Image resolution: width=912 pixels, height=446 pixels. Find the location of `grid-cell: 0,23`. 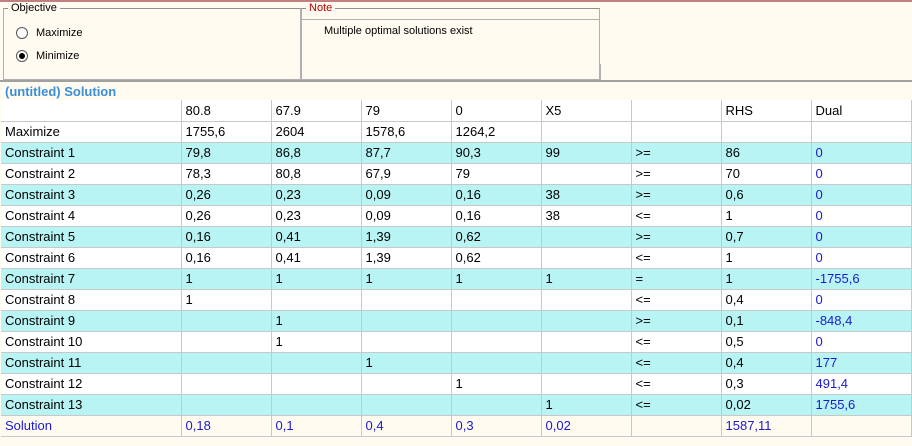

grid-cell: 0,23 is located at coordinates (316, 195).